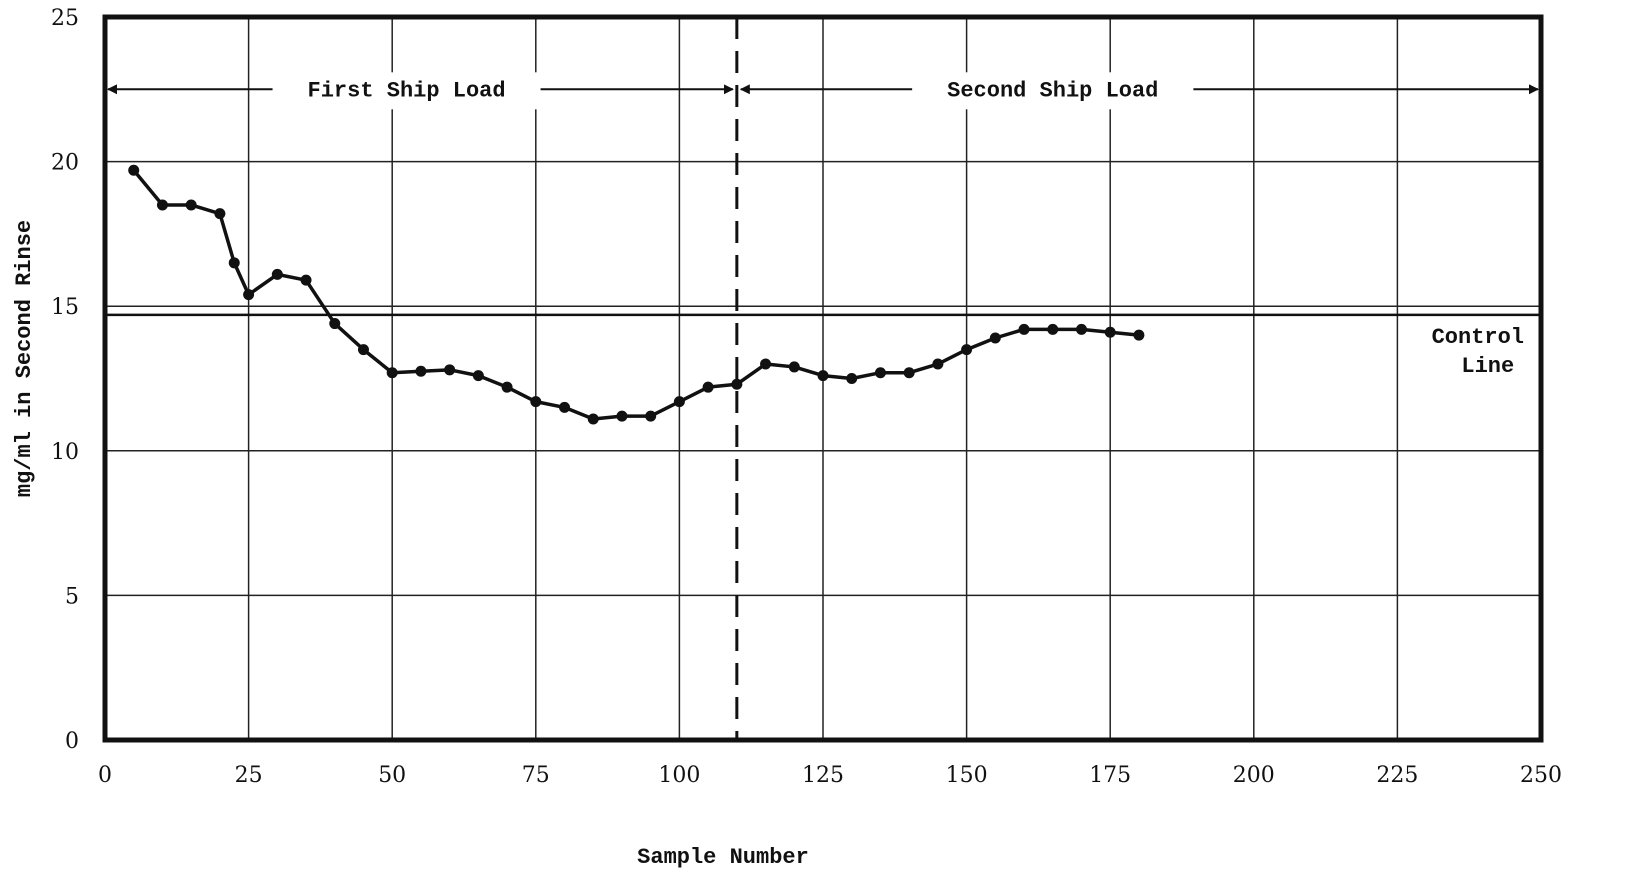  I want to click on second-load-label-background, so click(1053, 91).